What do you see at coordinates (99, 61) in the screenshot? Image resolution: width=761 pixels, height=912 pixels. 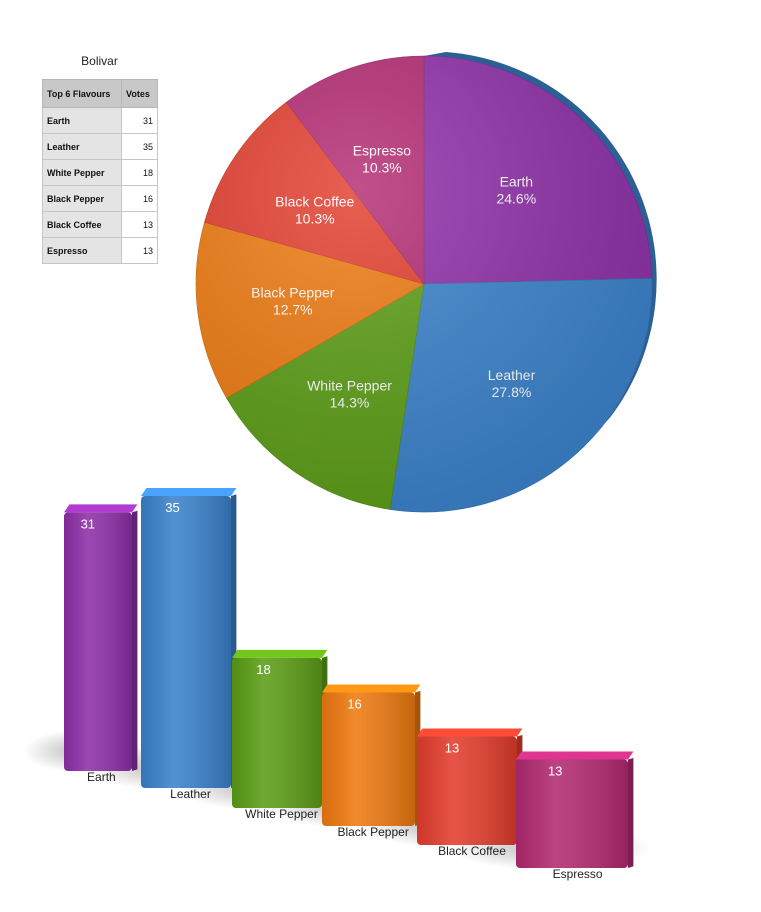 I see `table-title: Bolivar` at bounding box center [99, 61].